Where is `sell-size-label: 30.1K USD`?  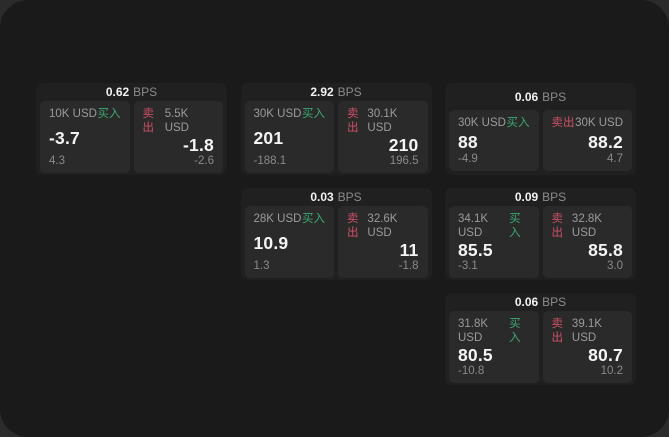 sell-size-label: 30.1K USD is located at coordinates (382, 121).